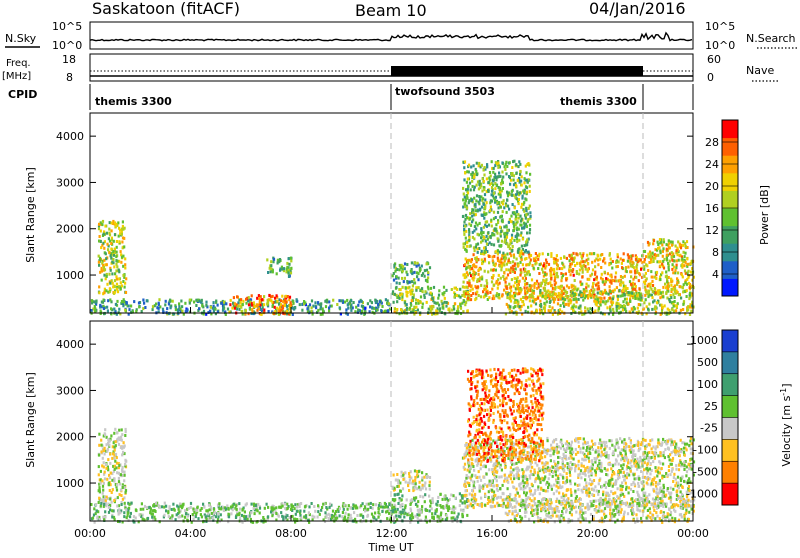 The image size is (800, 558). What do you see at coordinates (18, 63) in the screenshot?
I see `freq-label: Freq.` at bounding box center [18, 63].